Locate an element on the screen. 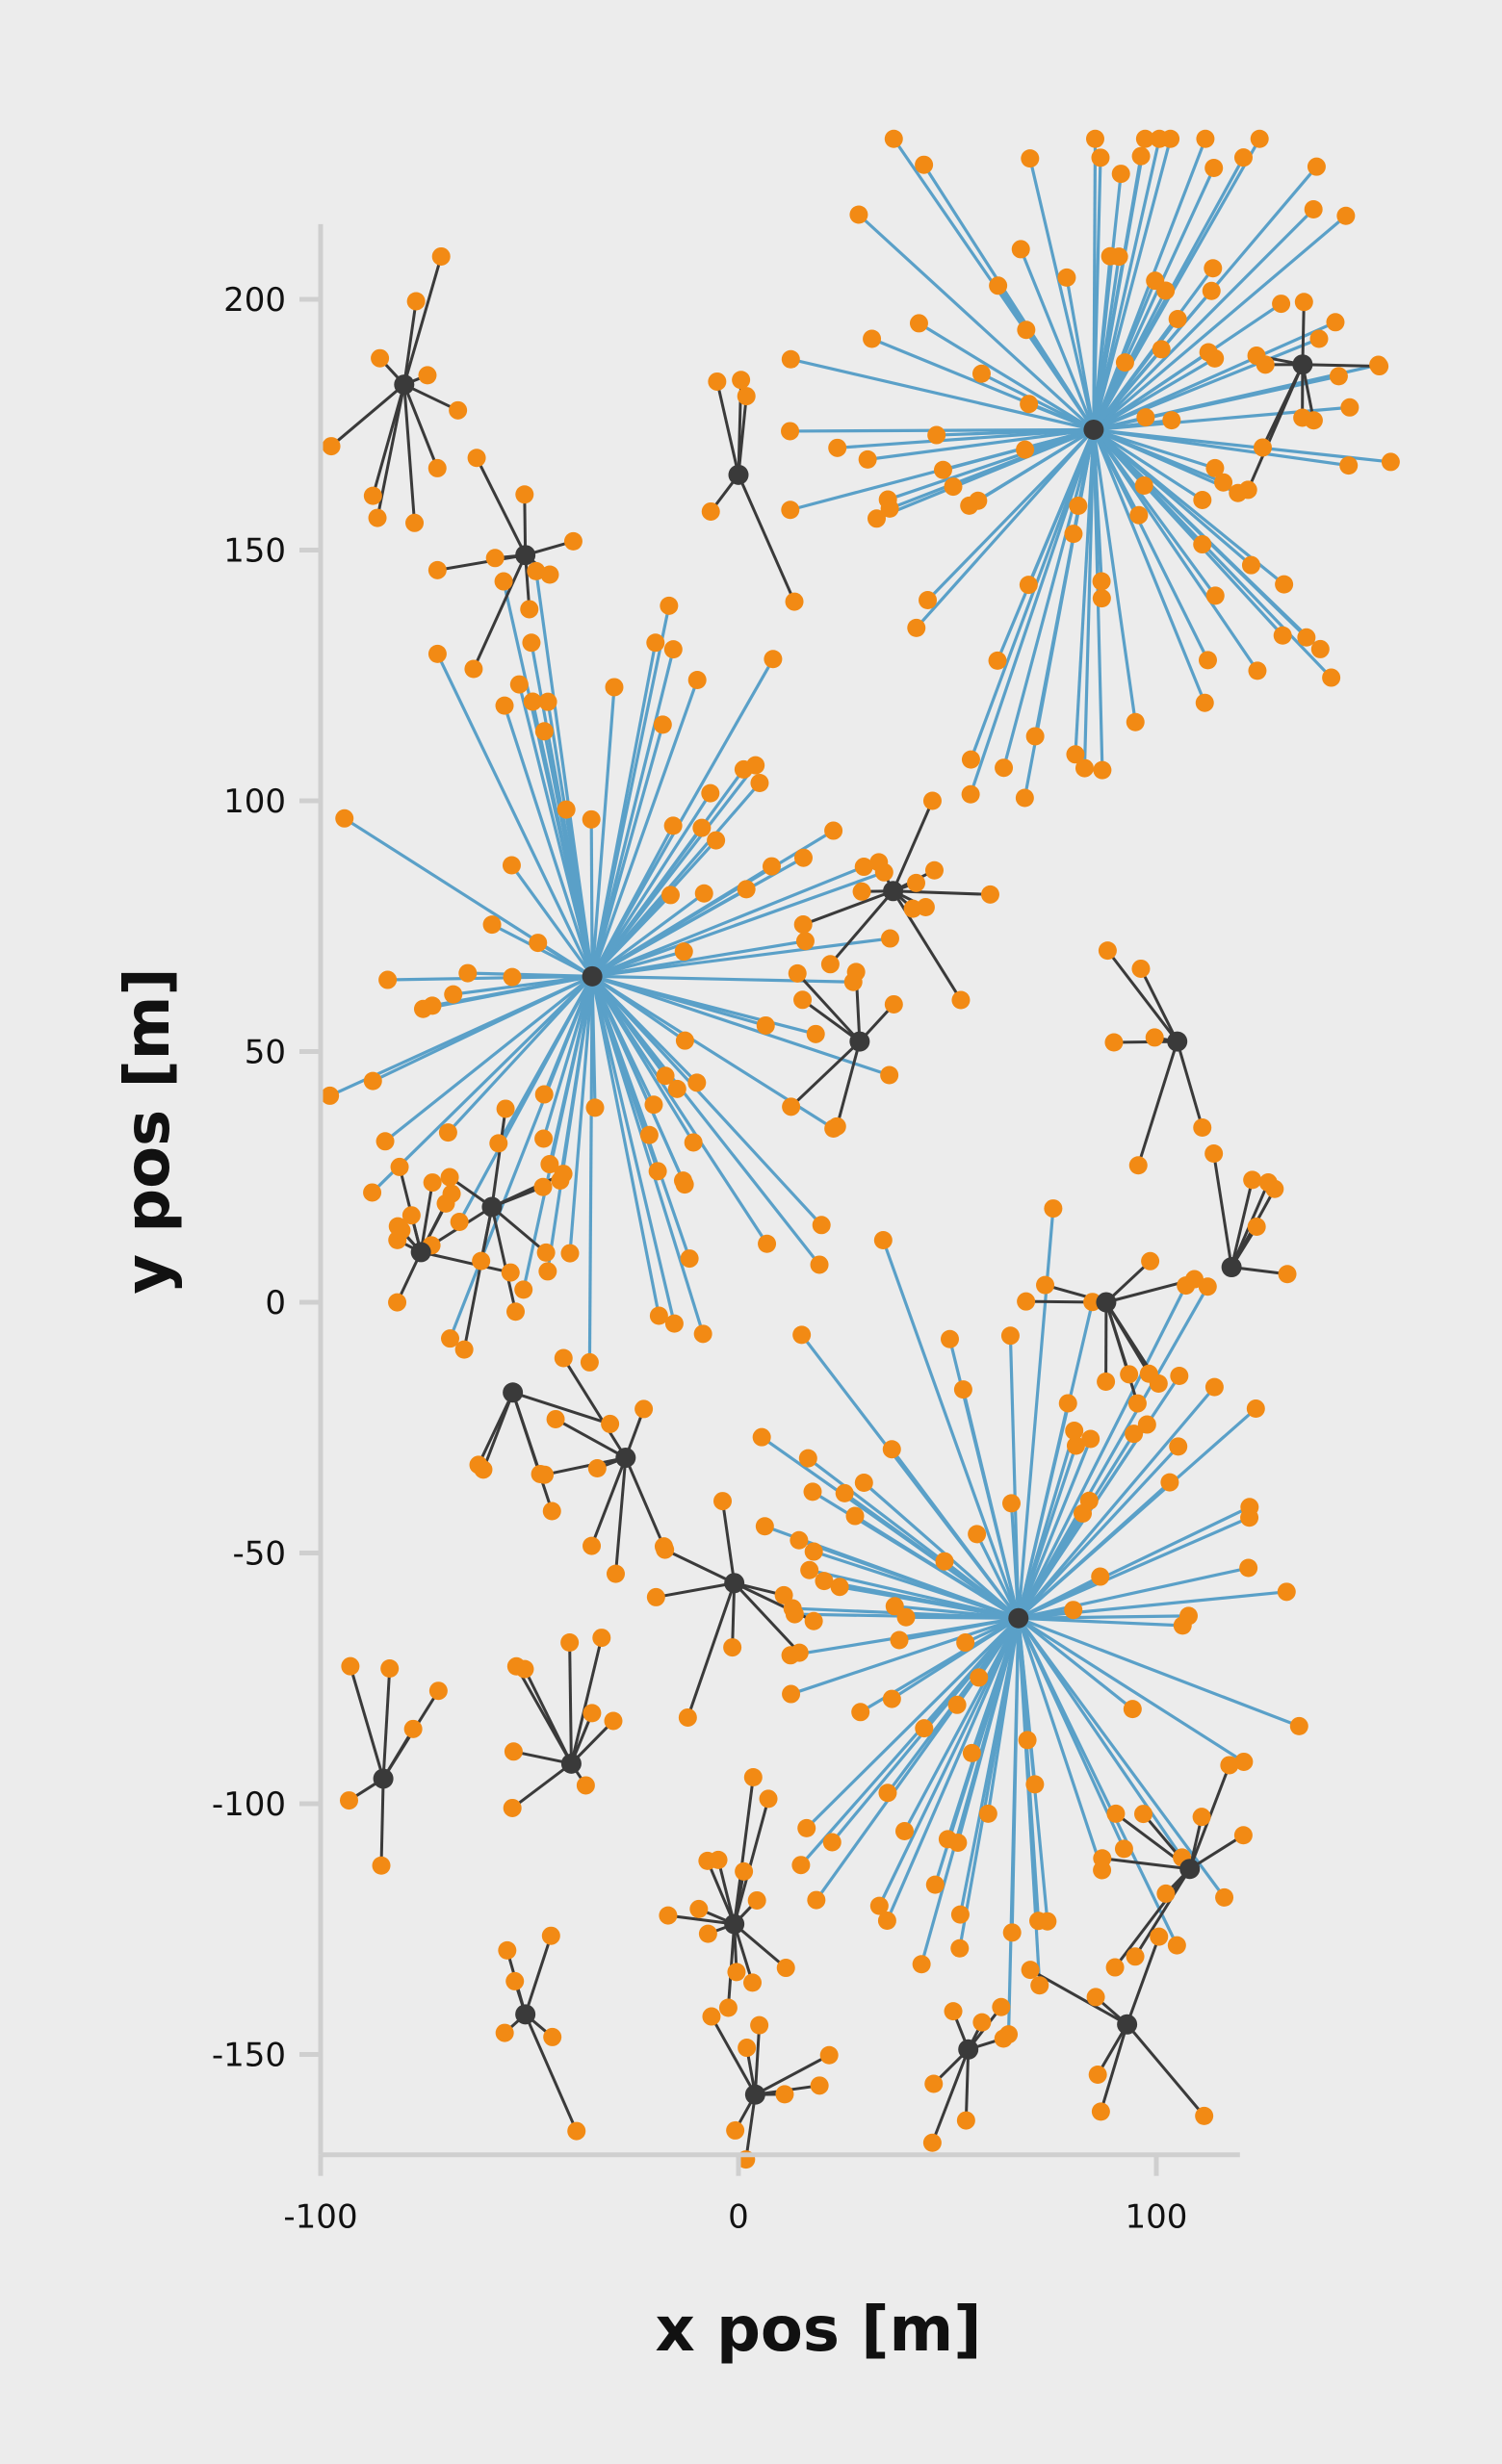 This screenshot has height=2464, width=1502. y-tick-label: 200 is located at coordinates (255, 300).